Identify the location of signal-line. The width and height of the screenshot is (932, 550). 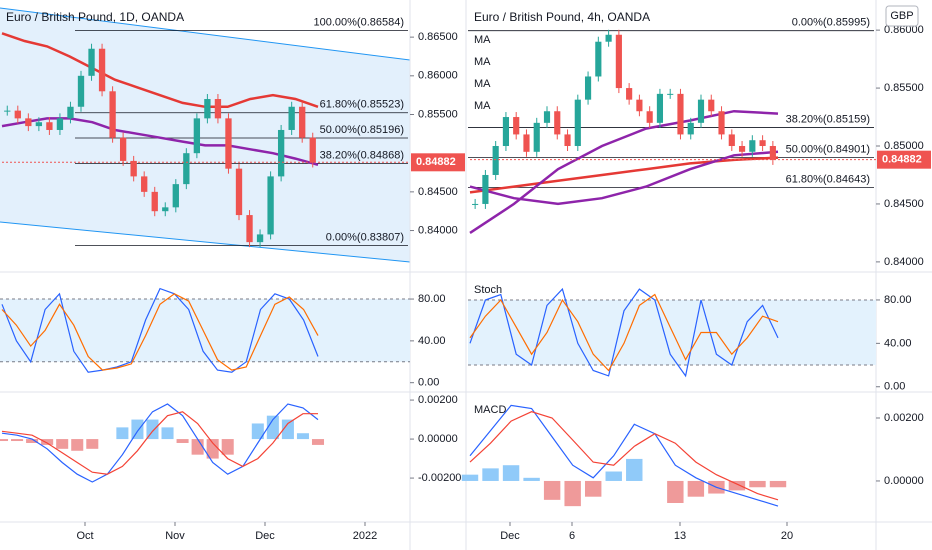
(624, 456).